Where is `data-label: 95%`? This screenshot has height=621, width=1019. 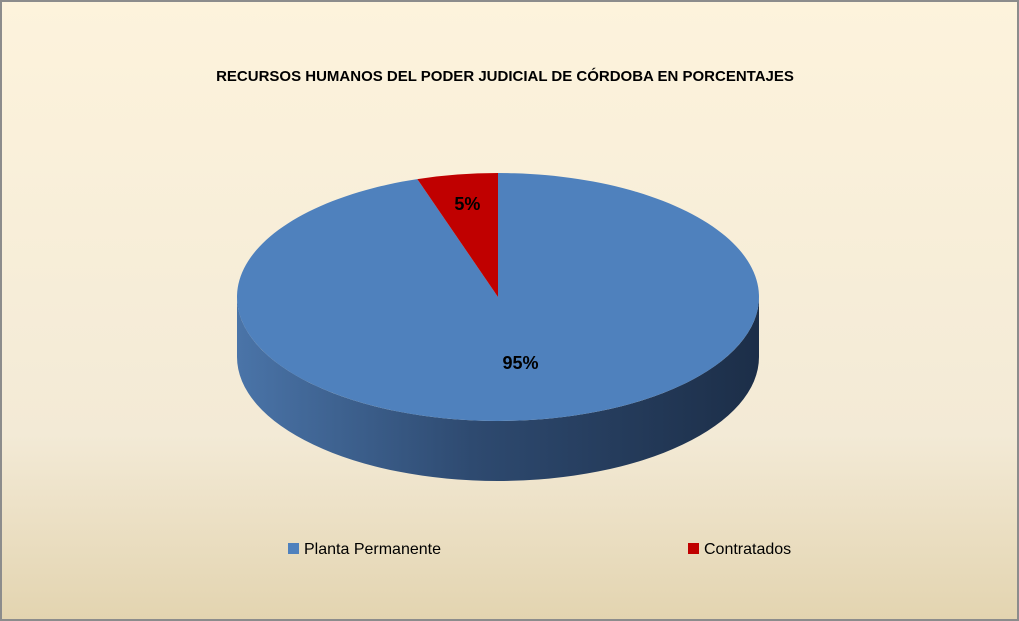
data-label: 95% is located at coordinates (520, 363).